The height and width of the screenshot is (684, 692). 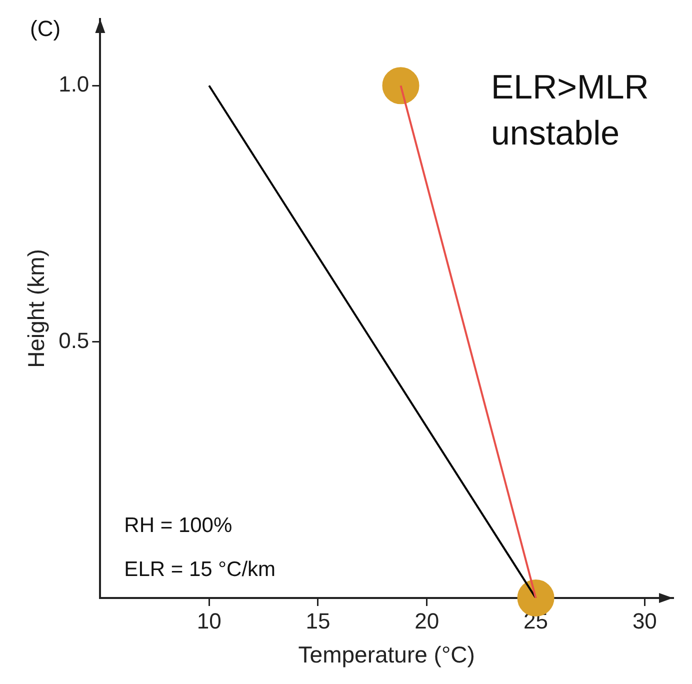 I want to click on annotation: unstable, so click(x=555, y=133).